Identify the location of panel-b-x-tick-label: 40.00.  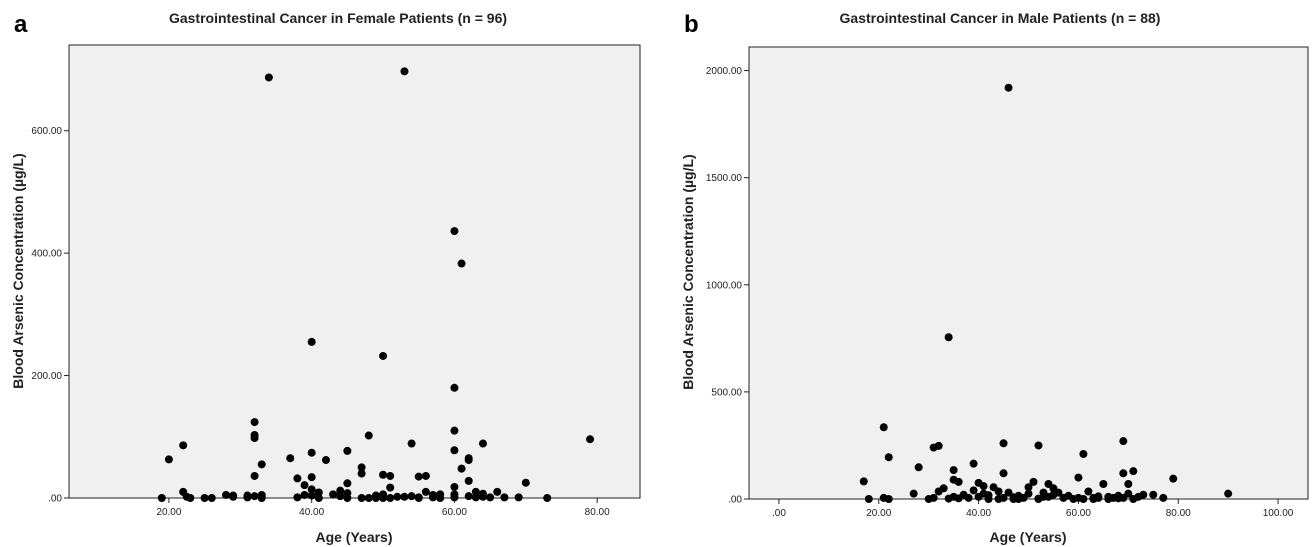
(978, 513).